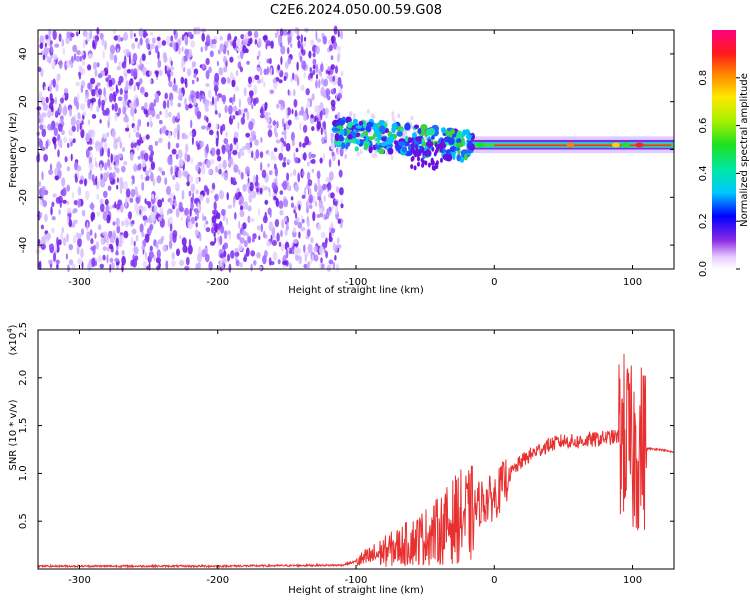 Image resolution: width=750 pixels, height=600 pixels. I want to click on spectrogram-x-label: Height of straight line (km), so click(356, 290).